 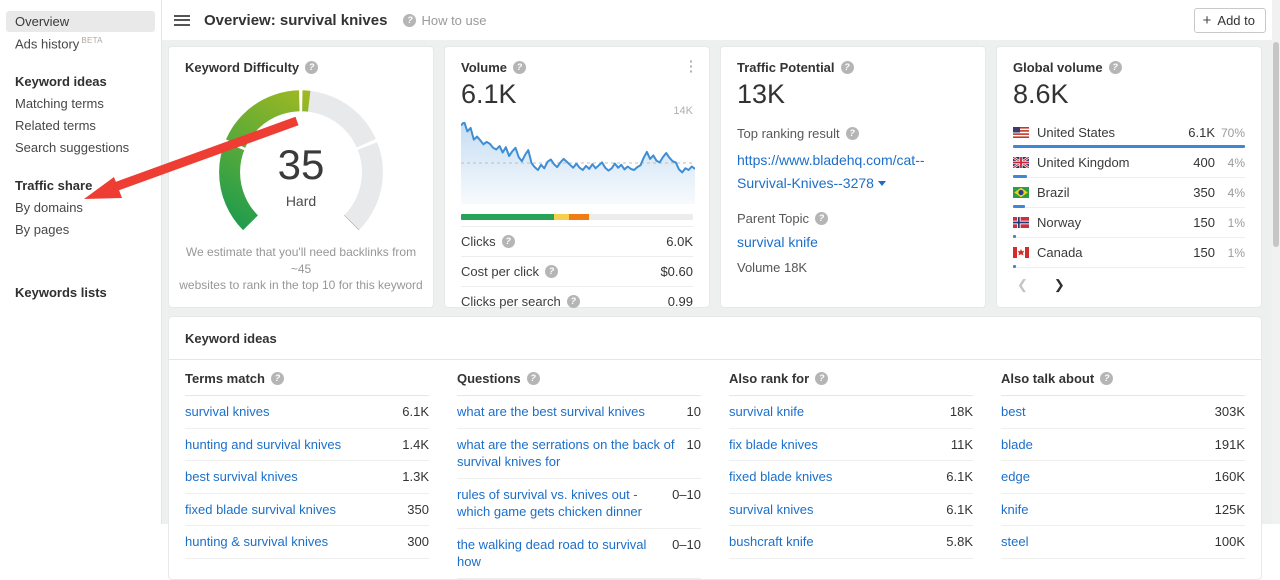 I want to click on keyword-link: knife, so click(x=1019, y=510).